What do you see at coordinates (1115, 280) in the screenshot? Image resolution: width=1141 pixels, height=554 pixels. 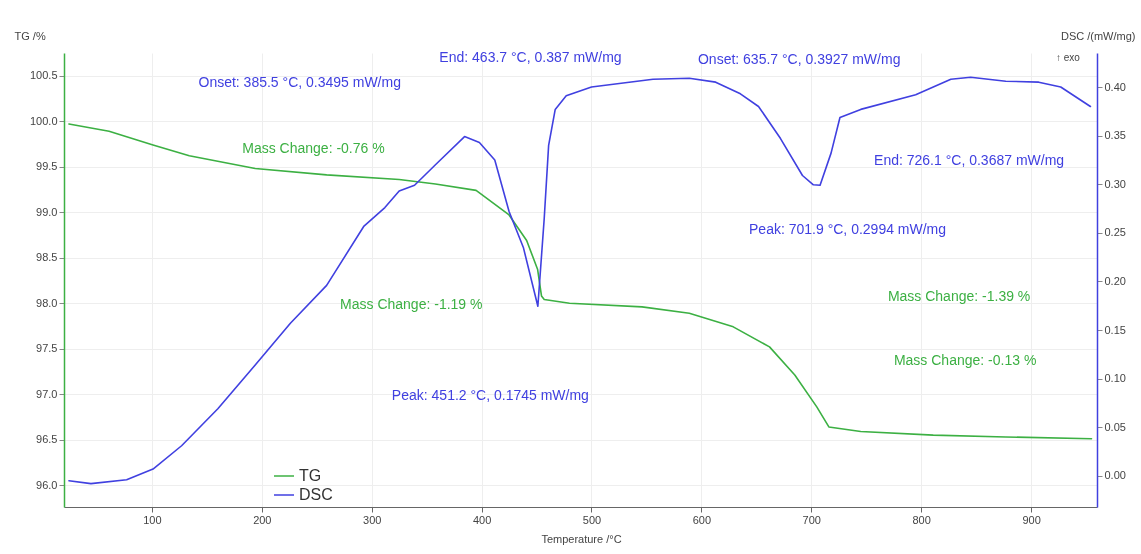 I see `y2-tick-label: 0.20` at bounding box center [1115, 280].